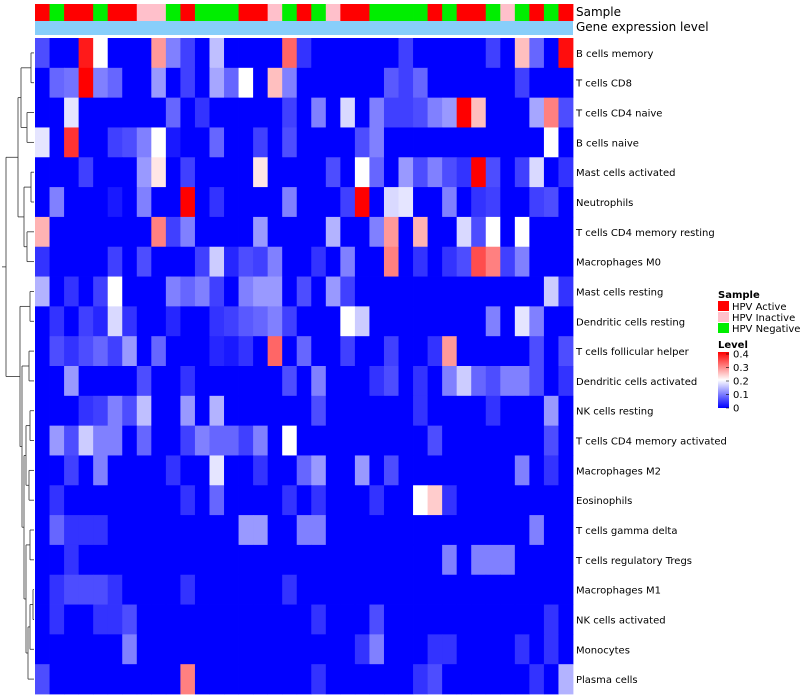 This screenshot has width=800, height=700. Describe the element at coordinates (618, 263) in the screenshot. I see `row-label: Macrophages M0` at that location.